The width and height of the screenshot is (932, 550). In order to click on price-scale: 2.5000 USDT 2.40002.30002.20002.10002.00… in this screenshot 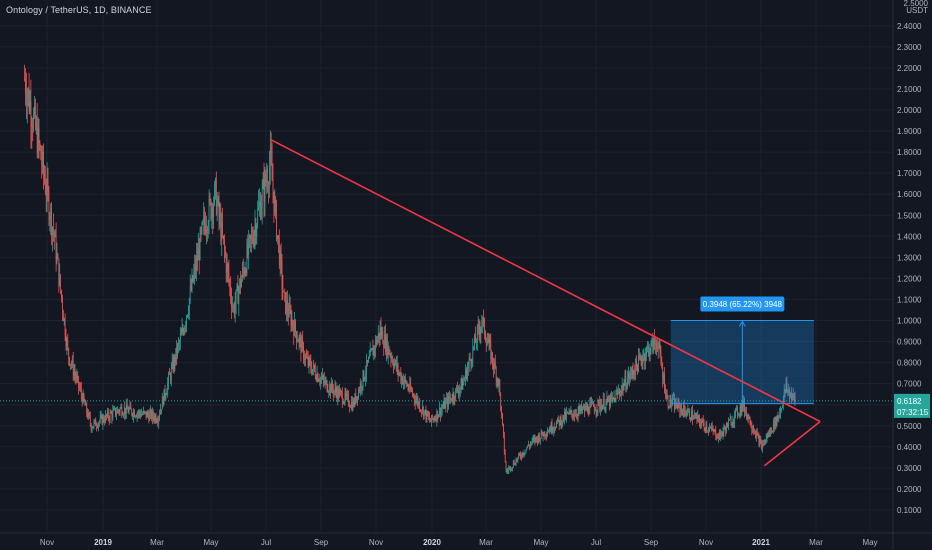, I will do `click(913, 257)`.